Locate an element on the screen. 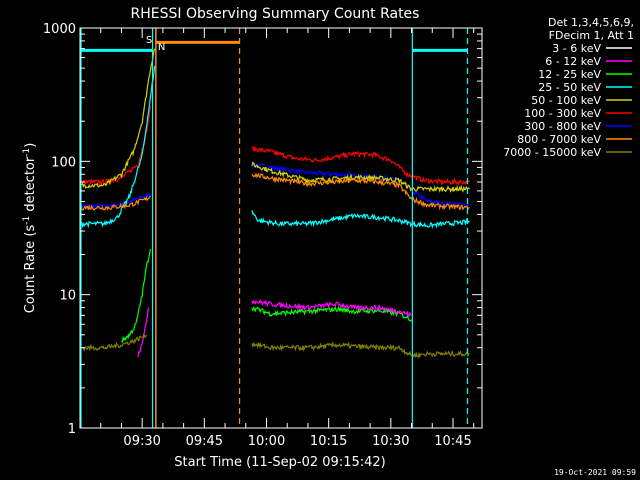 The width and height of the screenshot is (640, 480). legend-label-2: 12 - 25 keV is located at coordinates (569, 74).